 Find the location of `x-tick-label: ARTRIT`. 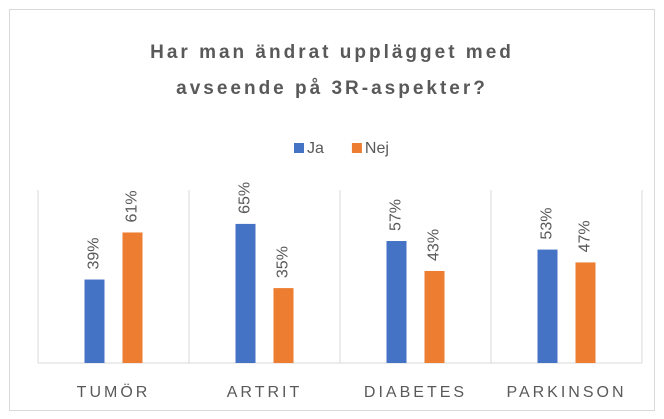

x-tick-label: ARTRIT is located at coordinates (264, 392).